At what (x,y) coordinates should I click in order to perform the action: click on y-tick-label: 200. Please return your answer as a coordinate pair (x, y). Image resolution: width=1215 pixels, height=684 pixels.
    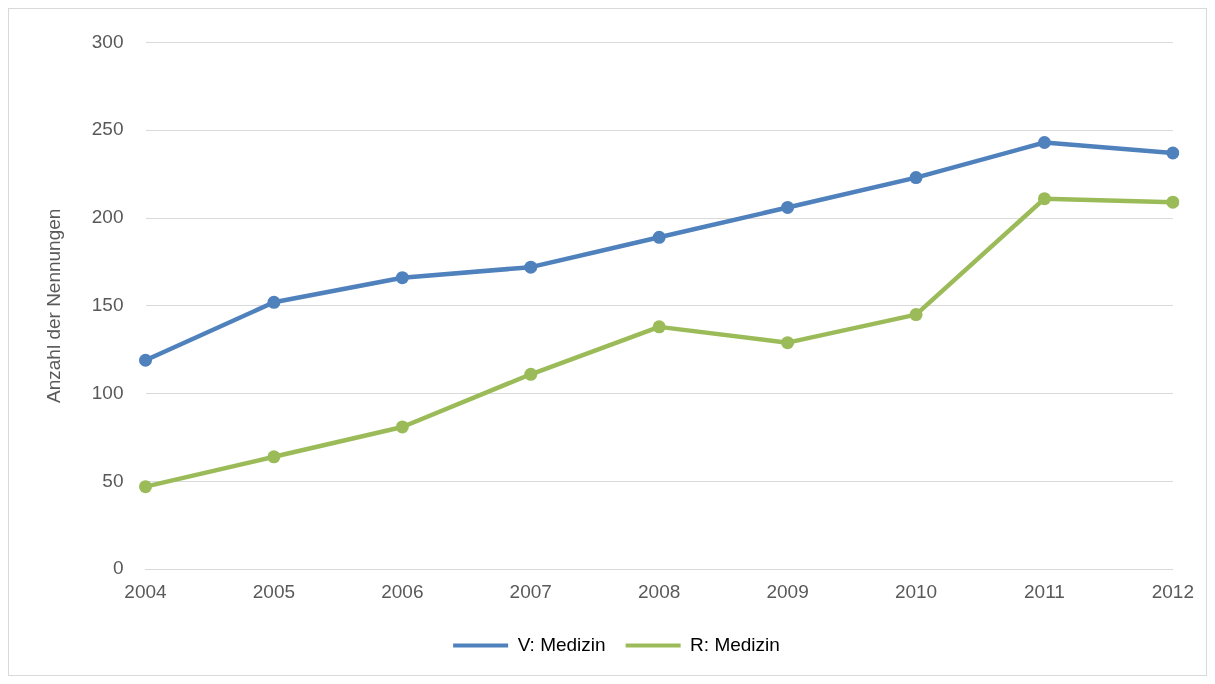
    Looking at the image, I should click on (107, 217).